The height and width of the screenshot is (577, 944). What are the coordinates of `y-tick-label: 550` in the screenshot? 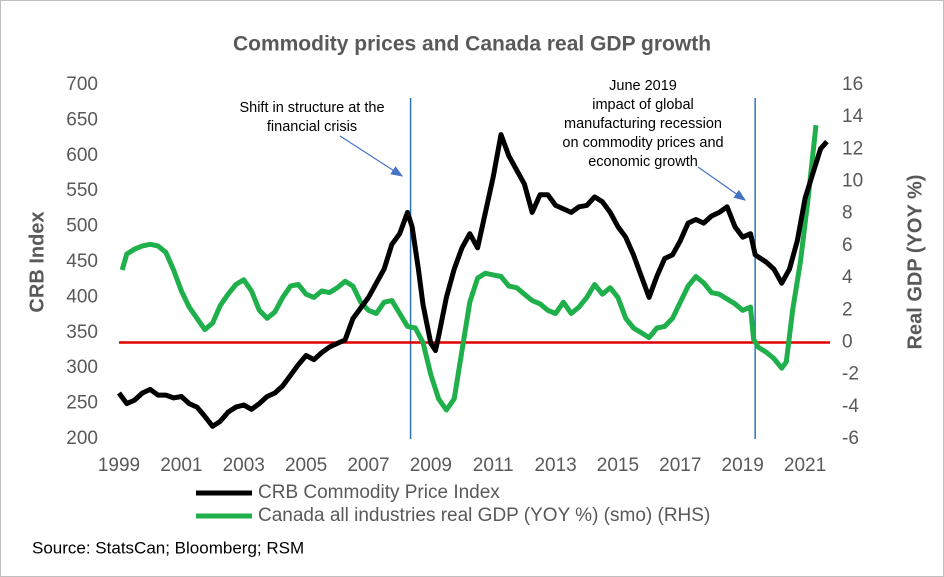 It's located at (82, 190).